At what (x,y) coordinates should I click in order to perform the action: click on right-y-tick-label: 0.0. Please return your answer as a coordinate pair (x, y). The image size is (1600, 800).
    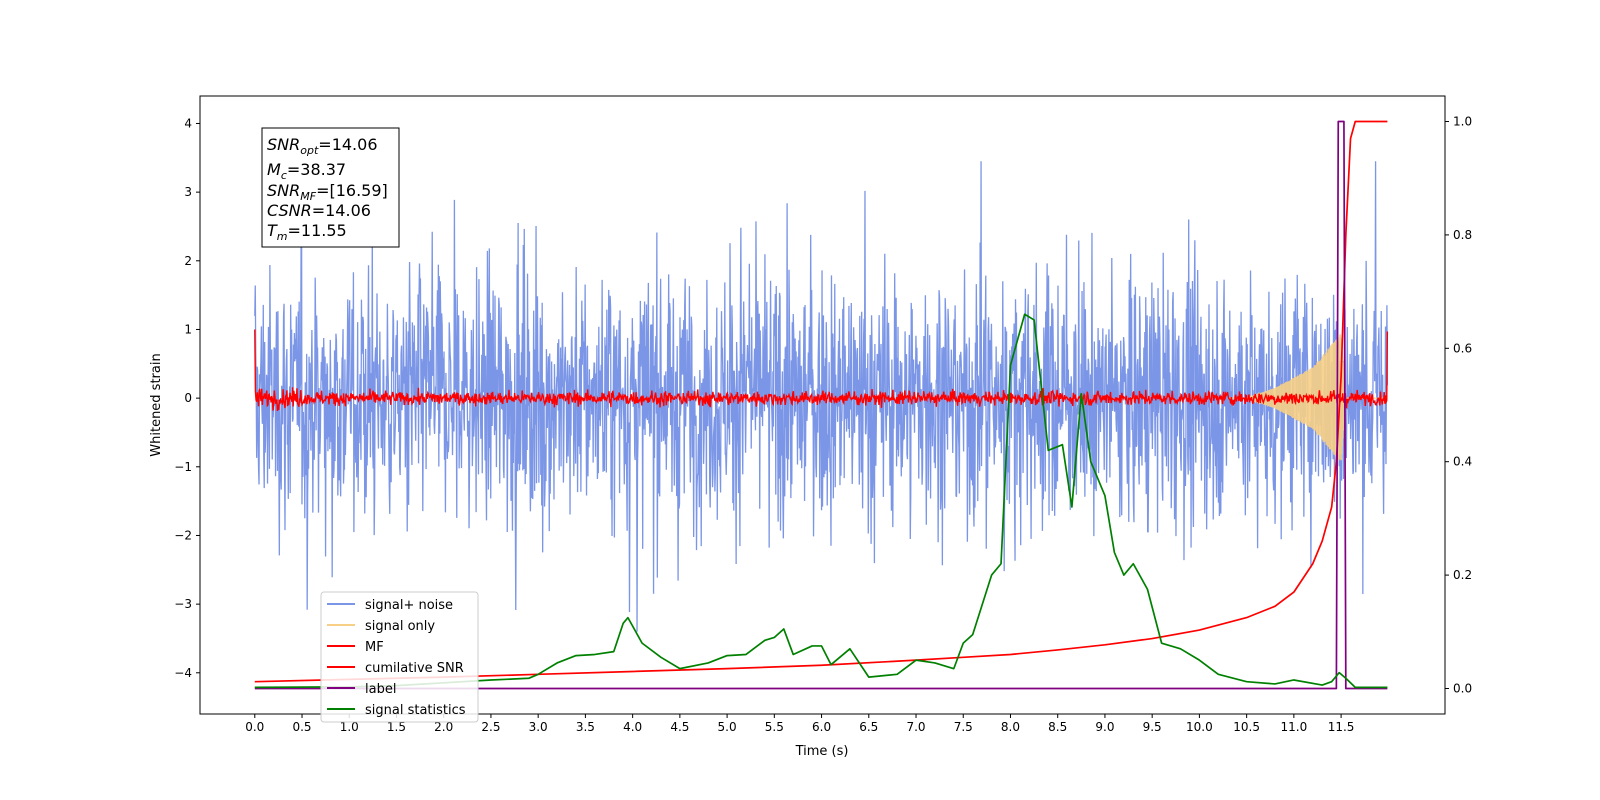
    Looking at the image, I should click on (1462, 688).